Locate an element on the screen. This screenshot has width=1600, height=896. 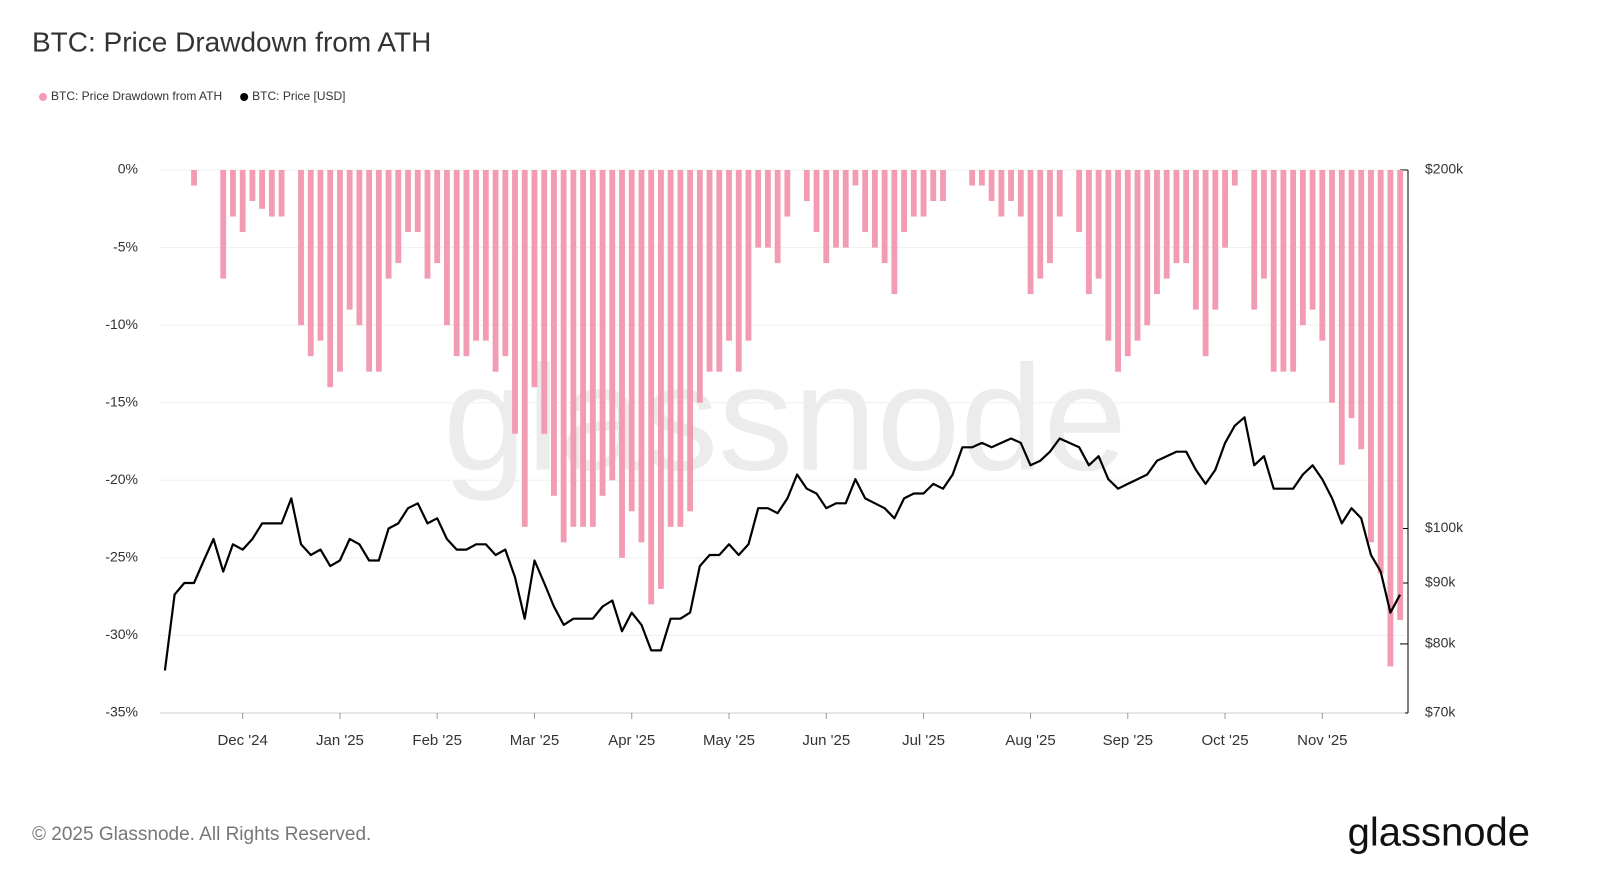
footer: © 2025 Glassnode. All Rights Reserved. is located at coordinates (201, 834).